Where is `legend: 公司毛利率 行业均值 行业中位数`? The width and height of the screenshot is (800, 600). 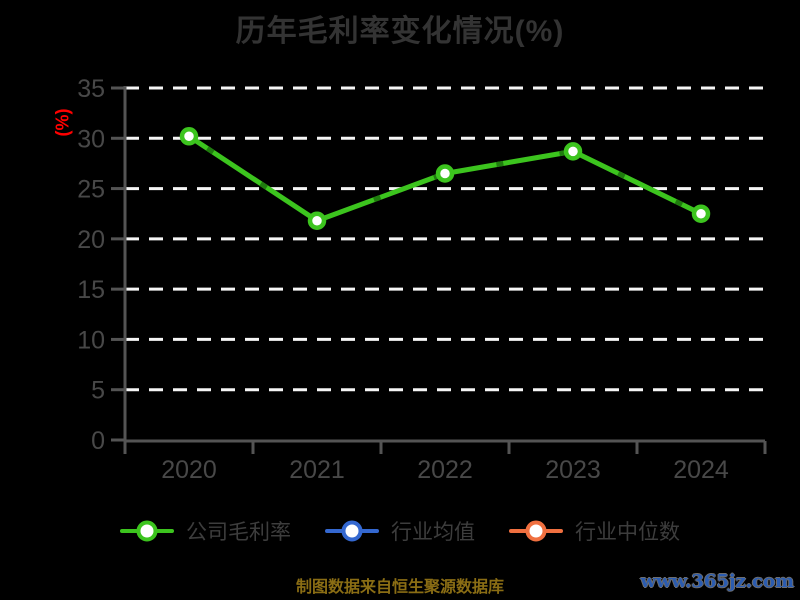
legend: 公司毛利率 行业均值 行业中位数 is located at coordinates (400, 531).